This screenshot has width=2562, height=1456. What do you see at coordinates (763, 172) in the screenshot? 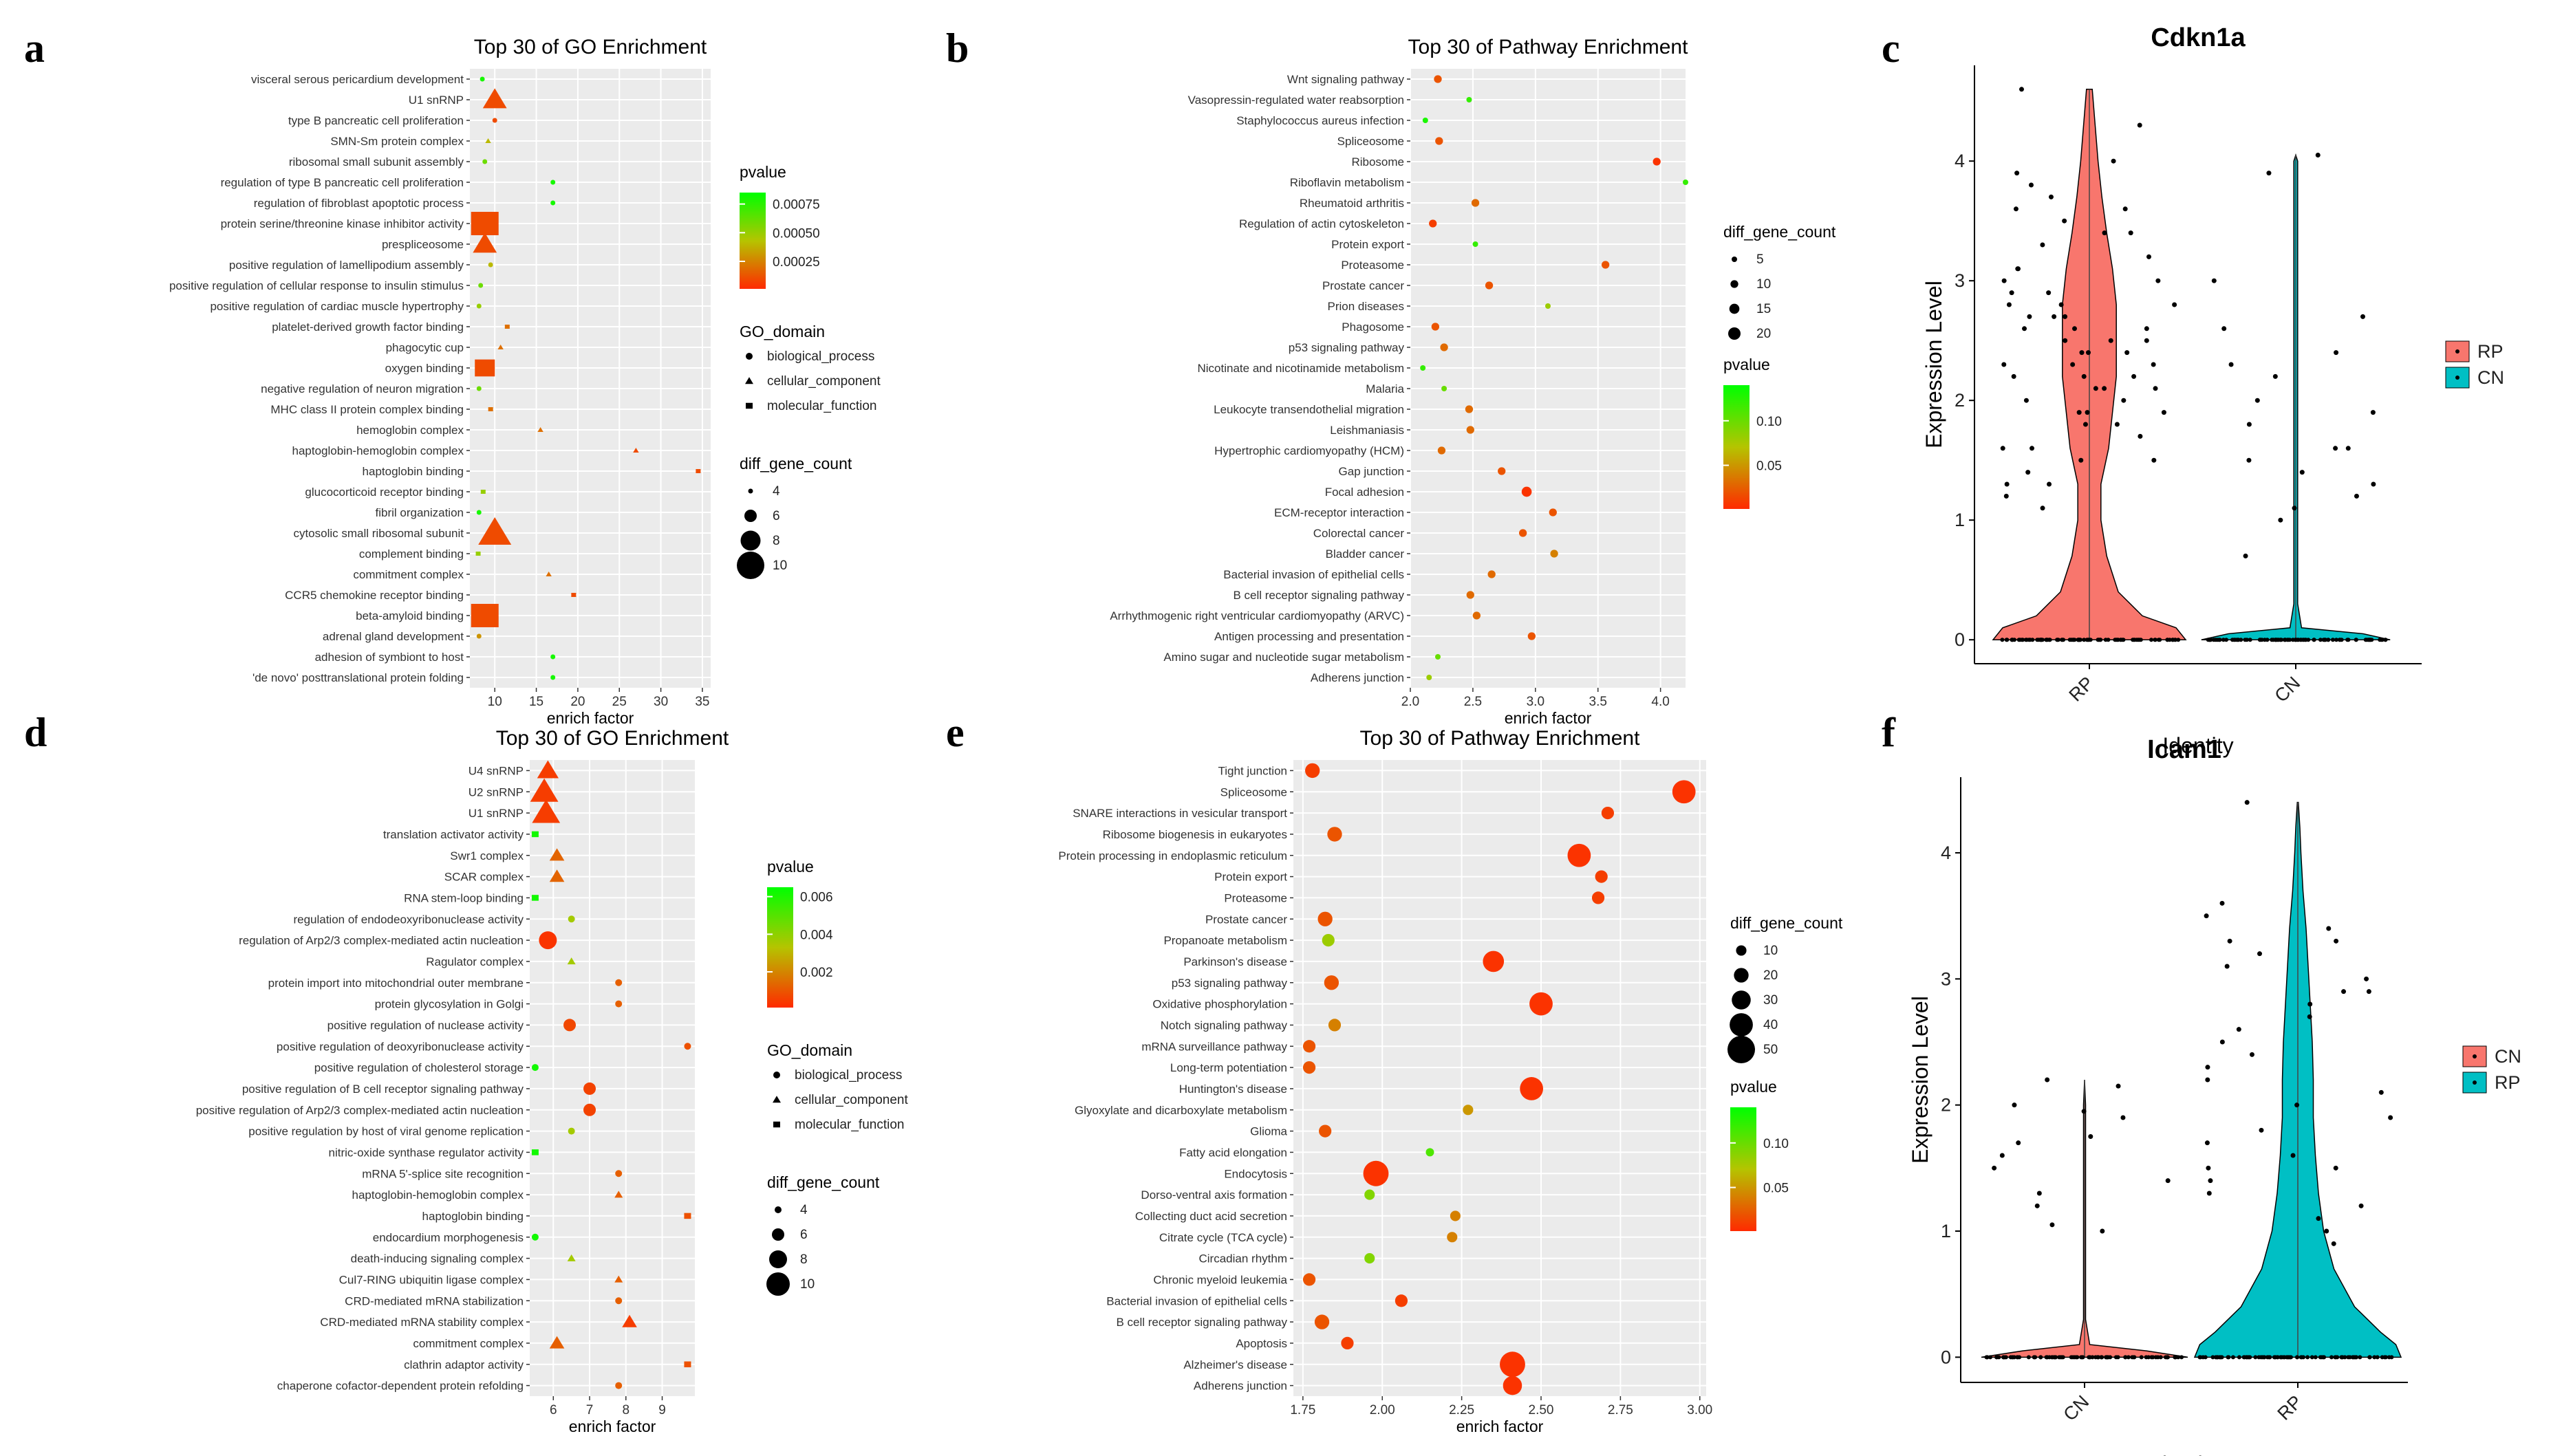
I see `pvalue-legend-title: pvalue` at bounding box center [763, 172].